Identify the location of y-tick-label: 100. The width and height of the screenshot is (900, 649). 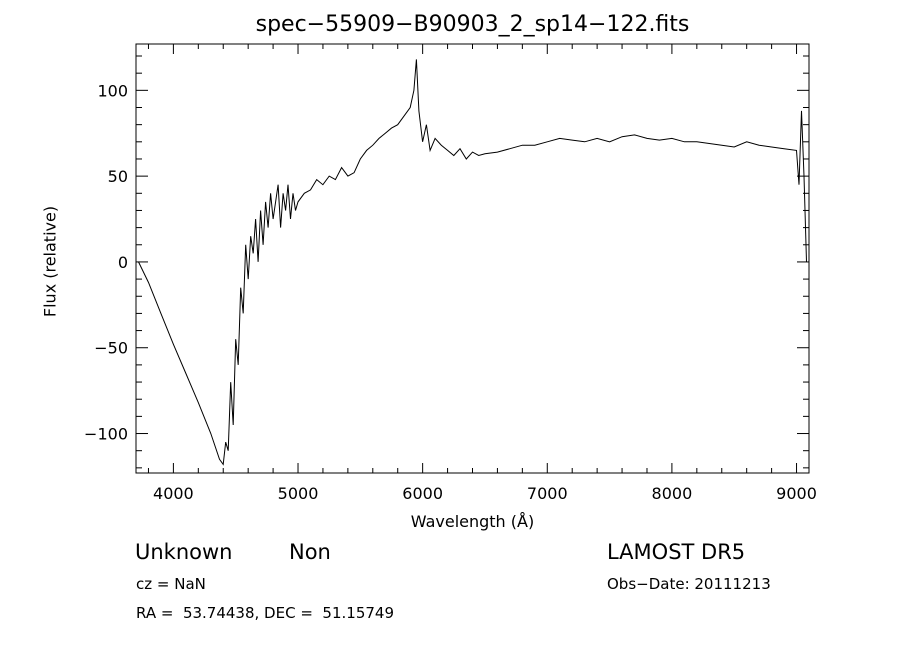
(112, 90).